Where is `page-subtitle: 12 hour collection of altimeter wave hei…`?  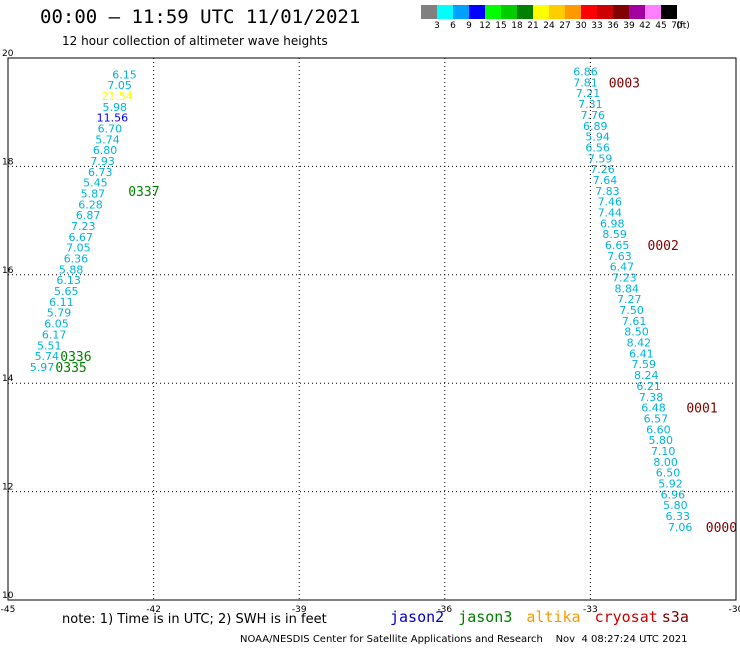 page-subtitle: 12 hour collection of altimeter wave hei… is located at coordinates (195, 41).